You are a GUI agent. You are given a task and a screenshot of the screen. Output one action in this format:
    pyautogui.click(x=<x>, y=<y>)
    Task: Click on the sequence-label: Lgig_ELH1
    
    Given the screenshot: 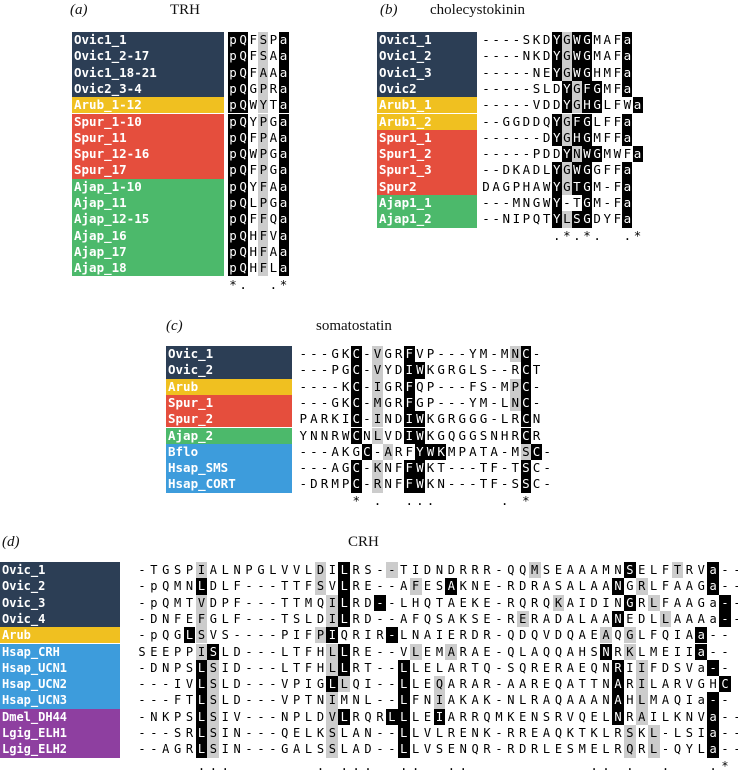 What is the action you would take?
    pyautogui.click(x=60, y=733)
    